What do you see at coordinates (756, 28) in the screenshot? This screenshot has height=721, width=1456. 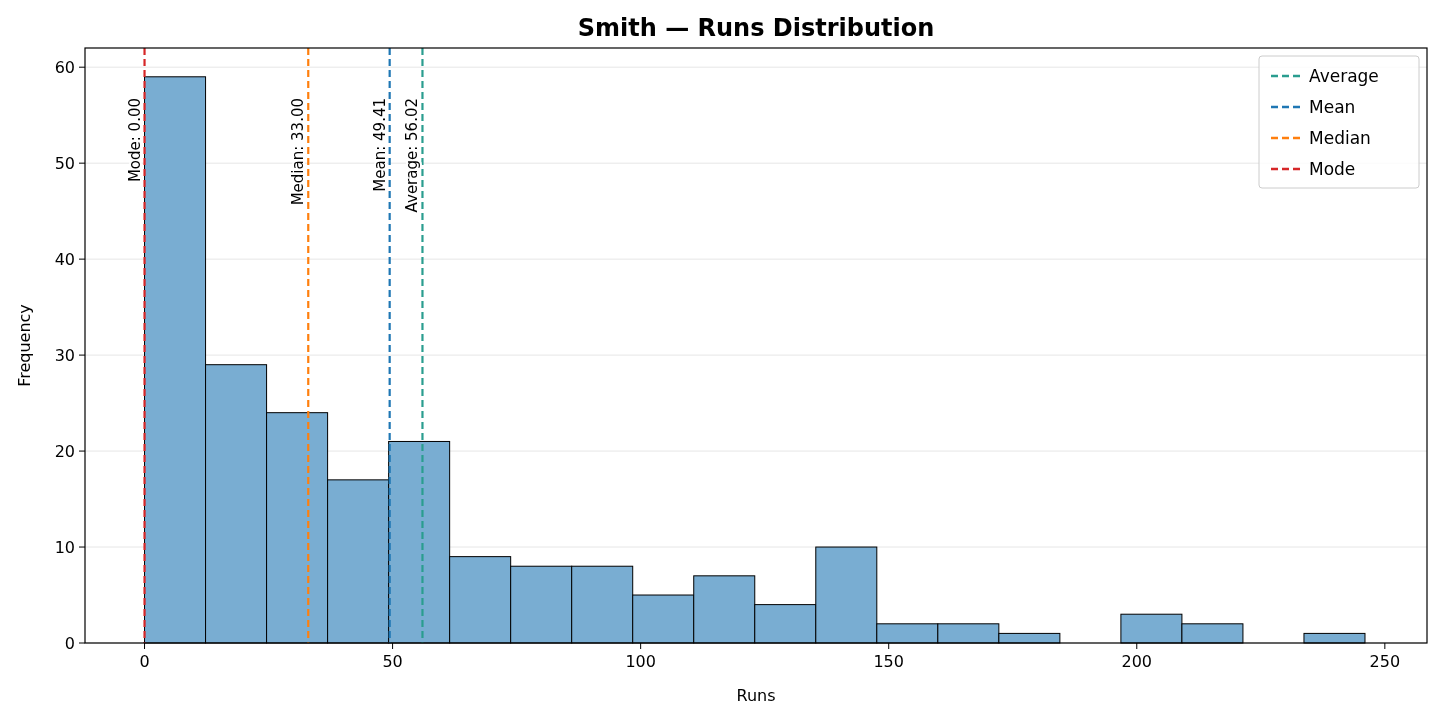 I see `chart-title: Smith — Runs Distribution` at bounding box center [756, 28].